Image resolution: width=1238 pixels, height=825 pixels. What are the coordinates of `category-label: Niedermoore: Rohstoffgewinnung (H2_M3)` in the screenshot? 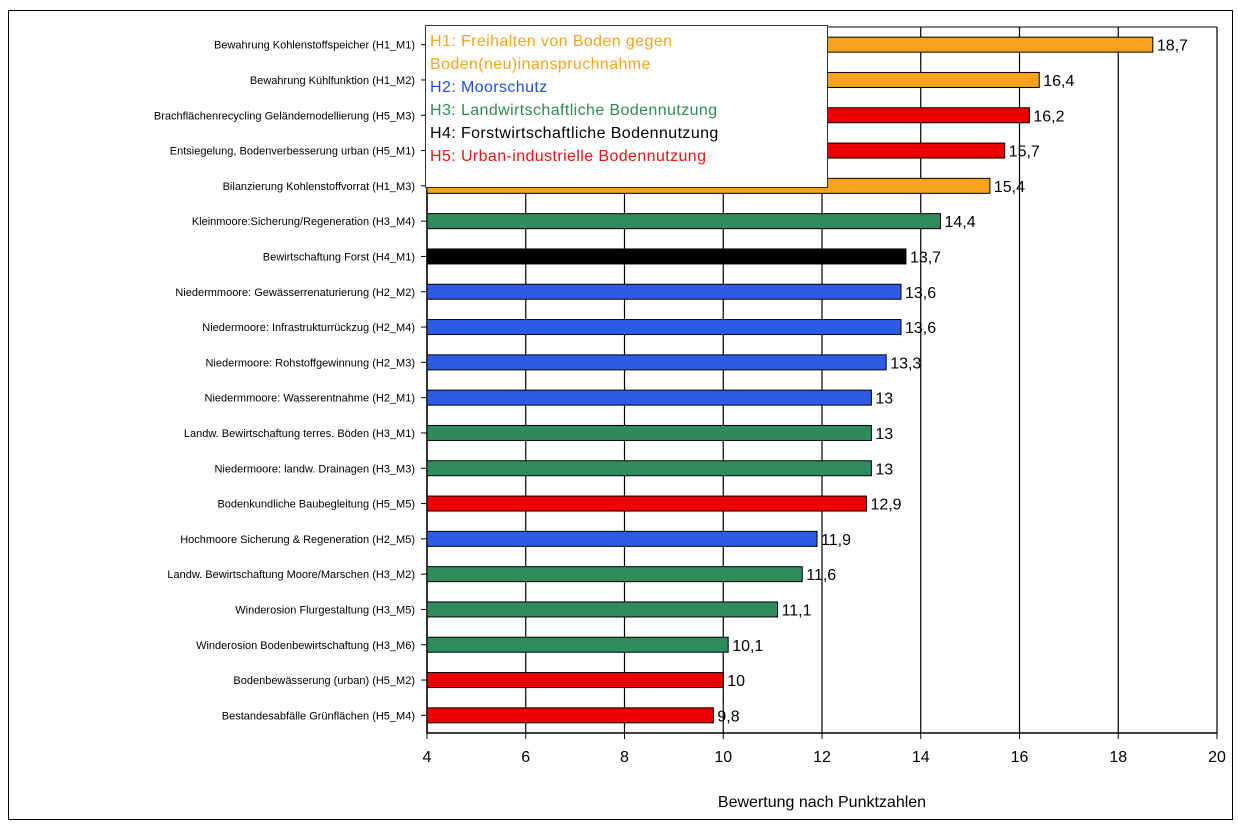 It's located at (310, 363).